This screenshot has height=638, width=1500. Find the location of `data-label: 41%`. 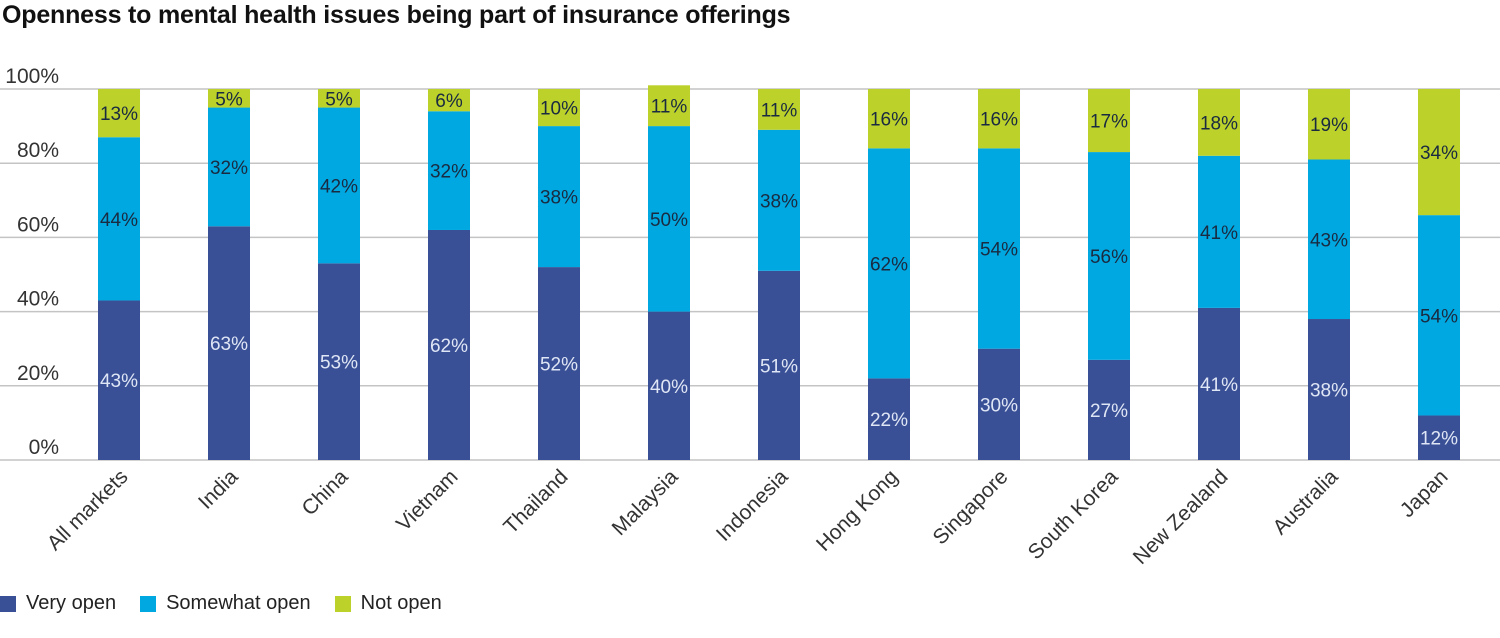

data-label: 41% is located at coordinates (1219, 385).